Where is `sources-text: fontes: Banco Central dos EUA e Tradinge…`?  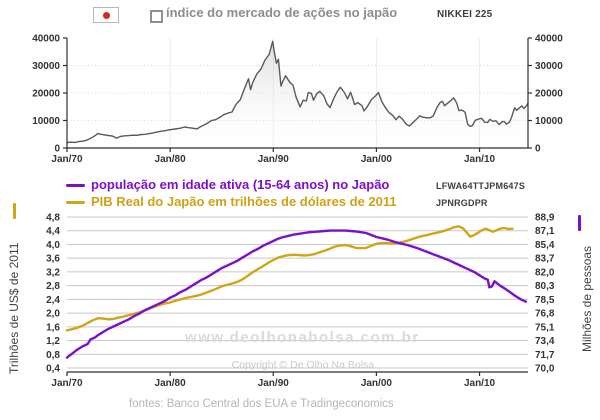
sources-text: fontes: Banco Central dos EUA e Tradinge… is located at coordinates (261, 404).